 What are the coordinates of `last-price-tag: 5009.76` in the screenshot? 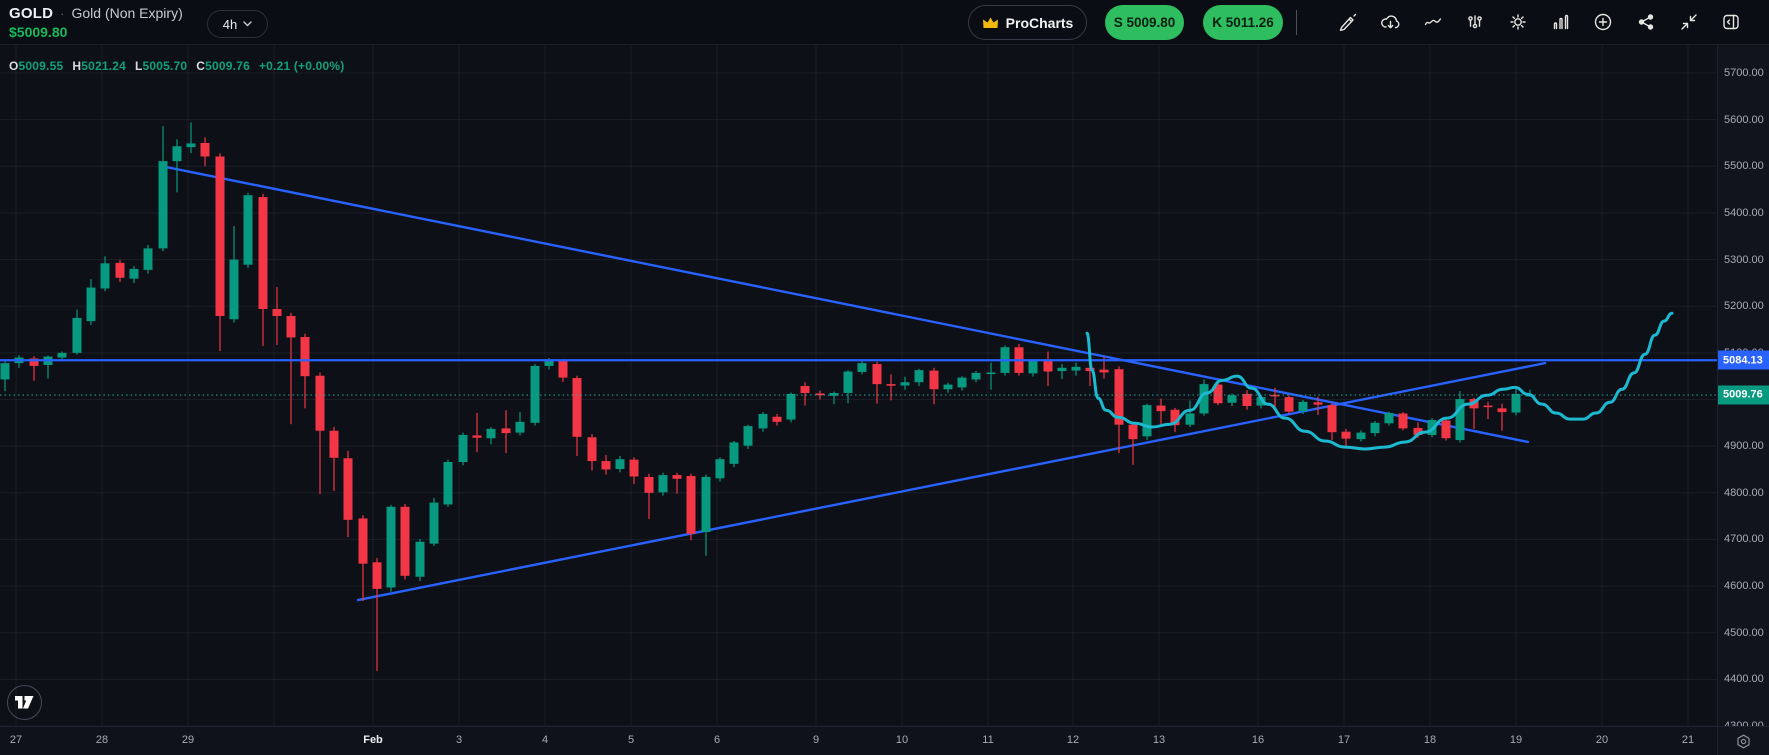 It's located at (1743, 395).